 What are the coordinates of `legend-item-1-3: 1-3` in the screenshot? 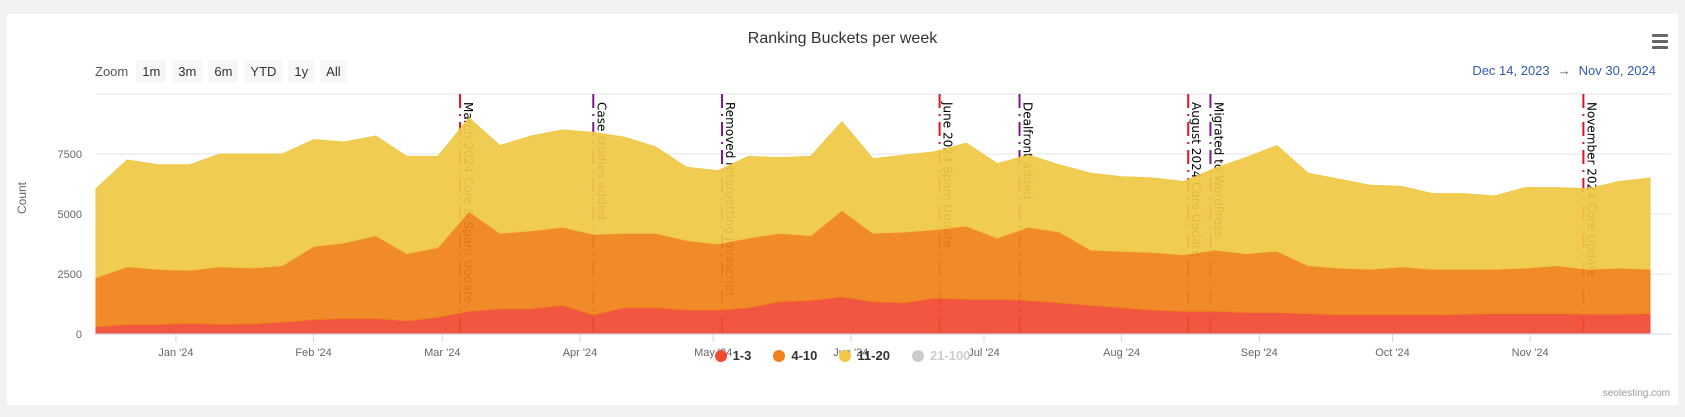 It's located at (733, 355).